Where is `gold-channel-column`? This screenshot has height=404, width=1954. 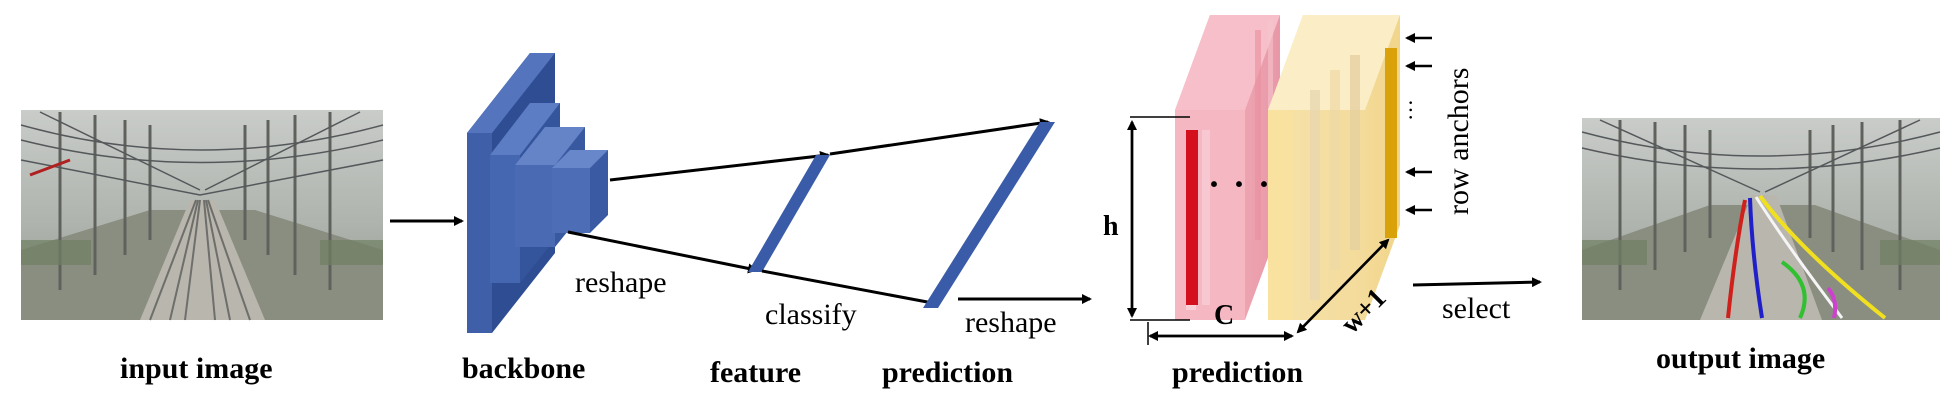
gold-channel-column is located at coordinates (1391, 143).